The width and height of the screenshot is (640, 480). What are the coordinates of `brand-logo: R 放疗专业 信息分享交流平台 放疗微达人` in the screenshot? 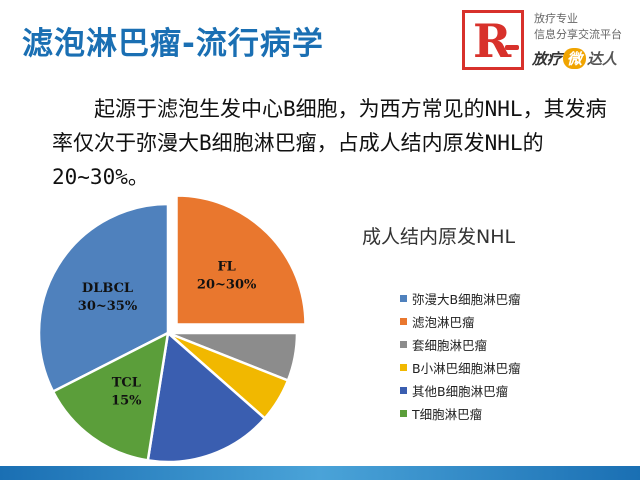 It's located at (548, 40).